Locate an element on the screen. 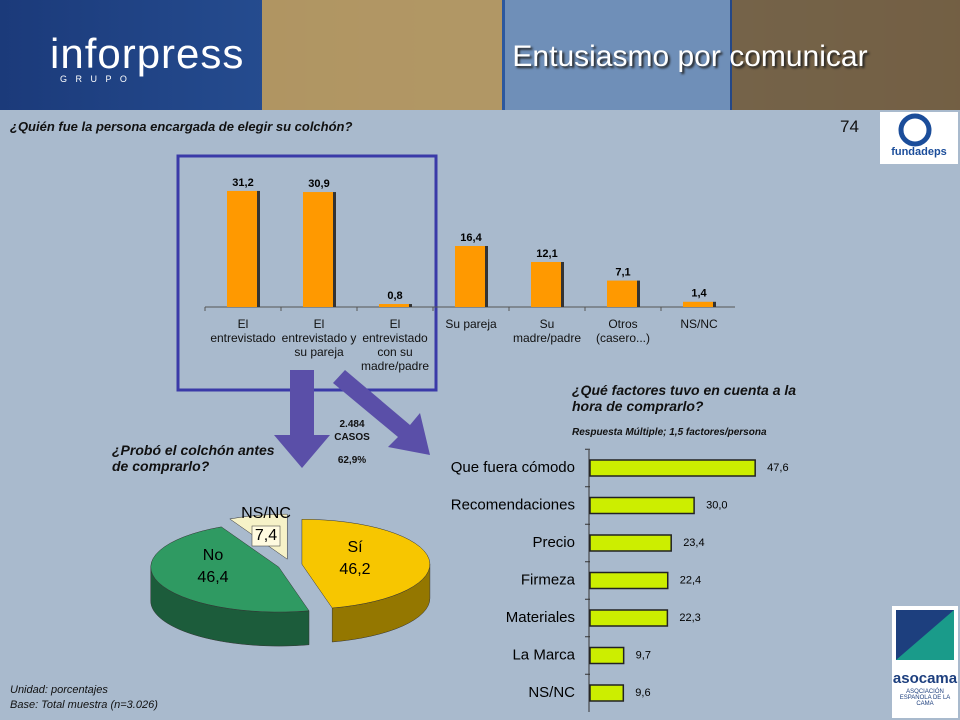  value-label: 16,4 is located at coordinates (471, 238).